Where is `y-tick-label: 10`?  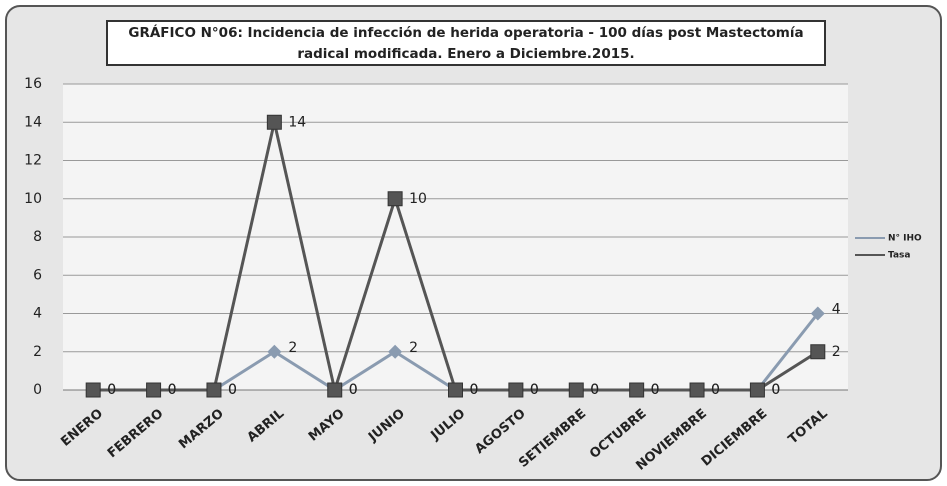
y-tick-label: 10 is located at coordinates (33, 199).